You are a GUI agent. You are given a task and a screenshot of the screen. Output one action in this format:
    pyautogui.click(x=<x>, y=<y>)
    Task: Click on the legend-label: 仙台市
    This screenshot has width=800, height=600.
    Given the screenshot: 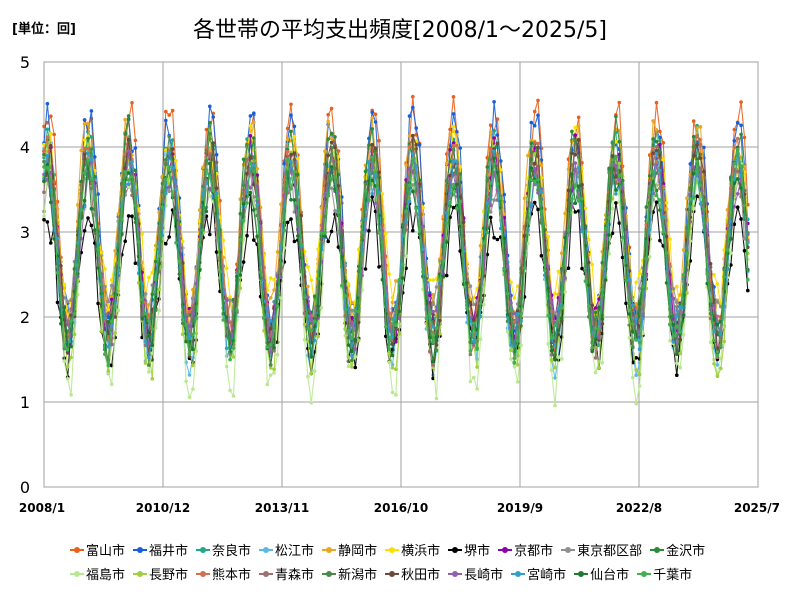 What is the action you would take?
    pyautogui.click(x=610, y=575)
    